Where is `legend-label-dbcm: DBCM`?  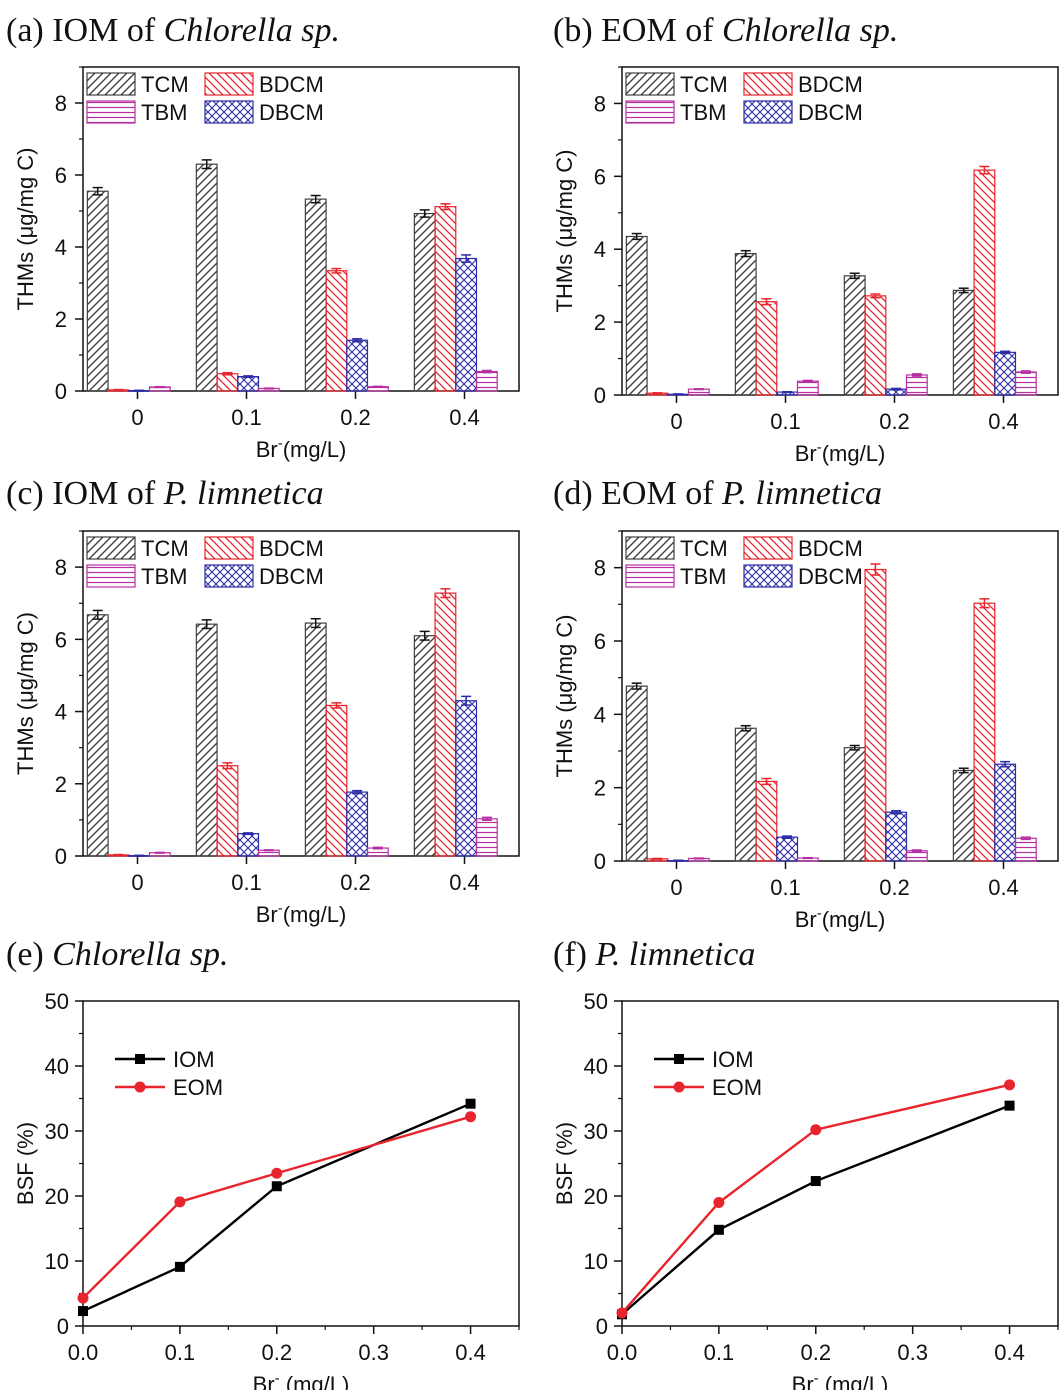
legend-label-dbcm: DBCM is located at coordinates (291, 576).